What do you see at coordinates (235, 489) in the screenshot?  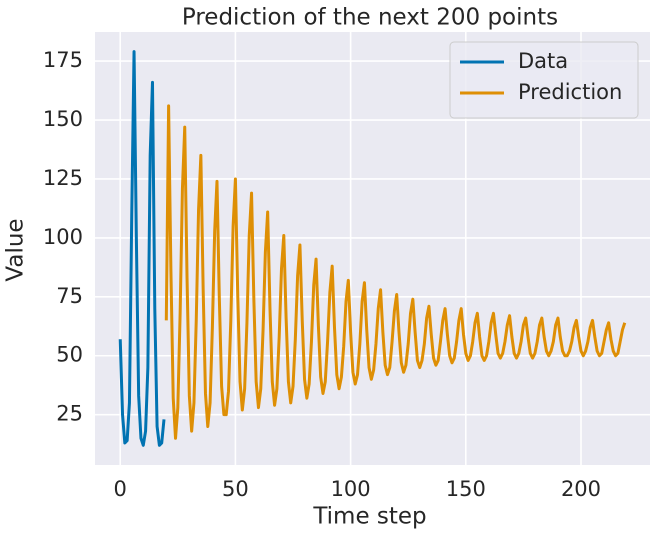 I see `x-tick-label: 50` at bounding box center [235, 489].